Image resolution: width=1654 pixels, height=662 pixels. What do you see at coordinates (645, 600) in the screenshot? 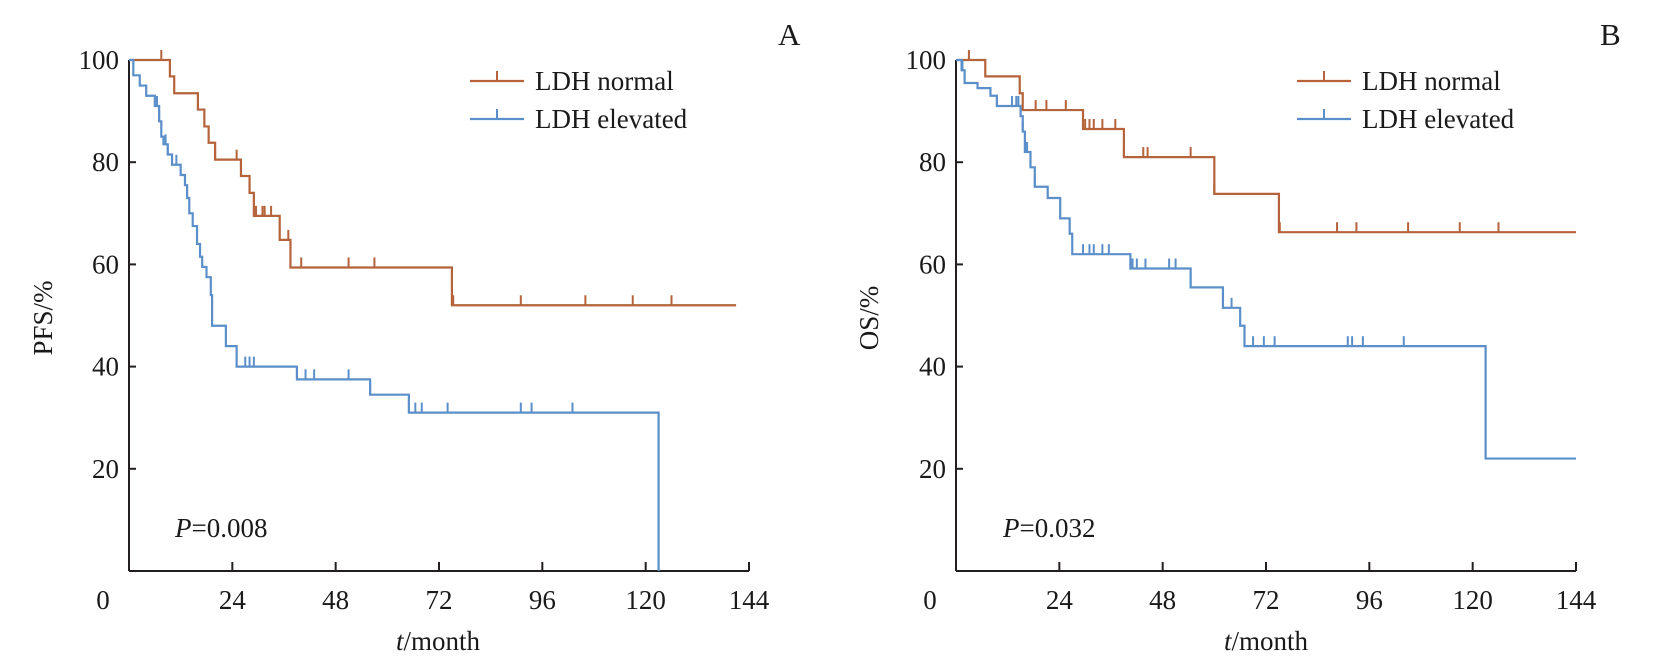
I see `x-tick-label-a: 120` at bounding box center [645, 600].